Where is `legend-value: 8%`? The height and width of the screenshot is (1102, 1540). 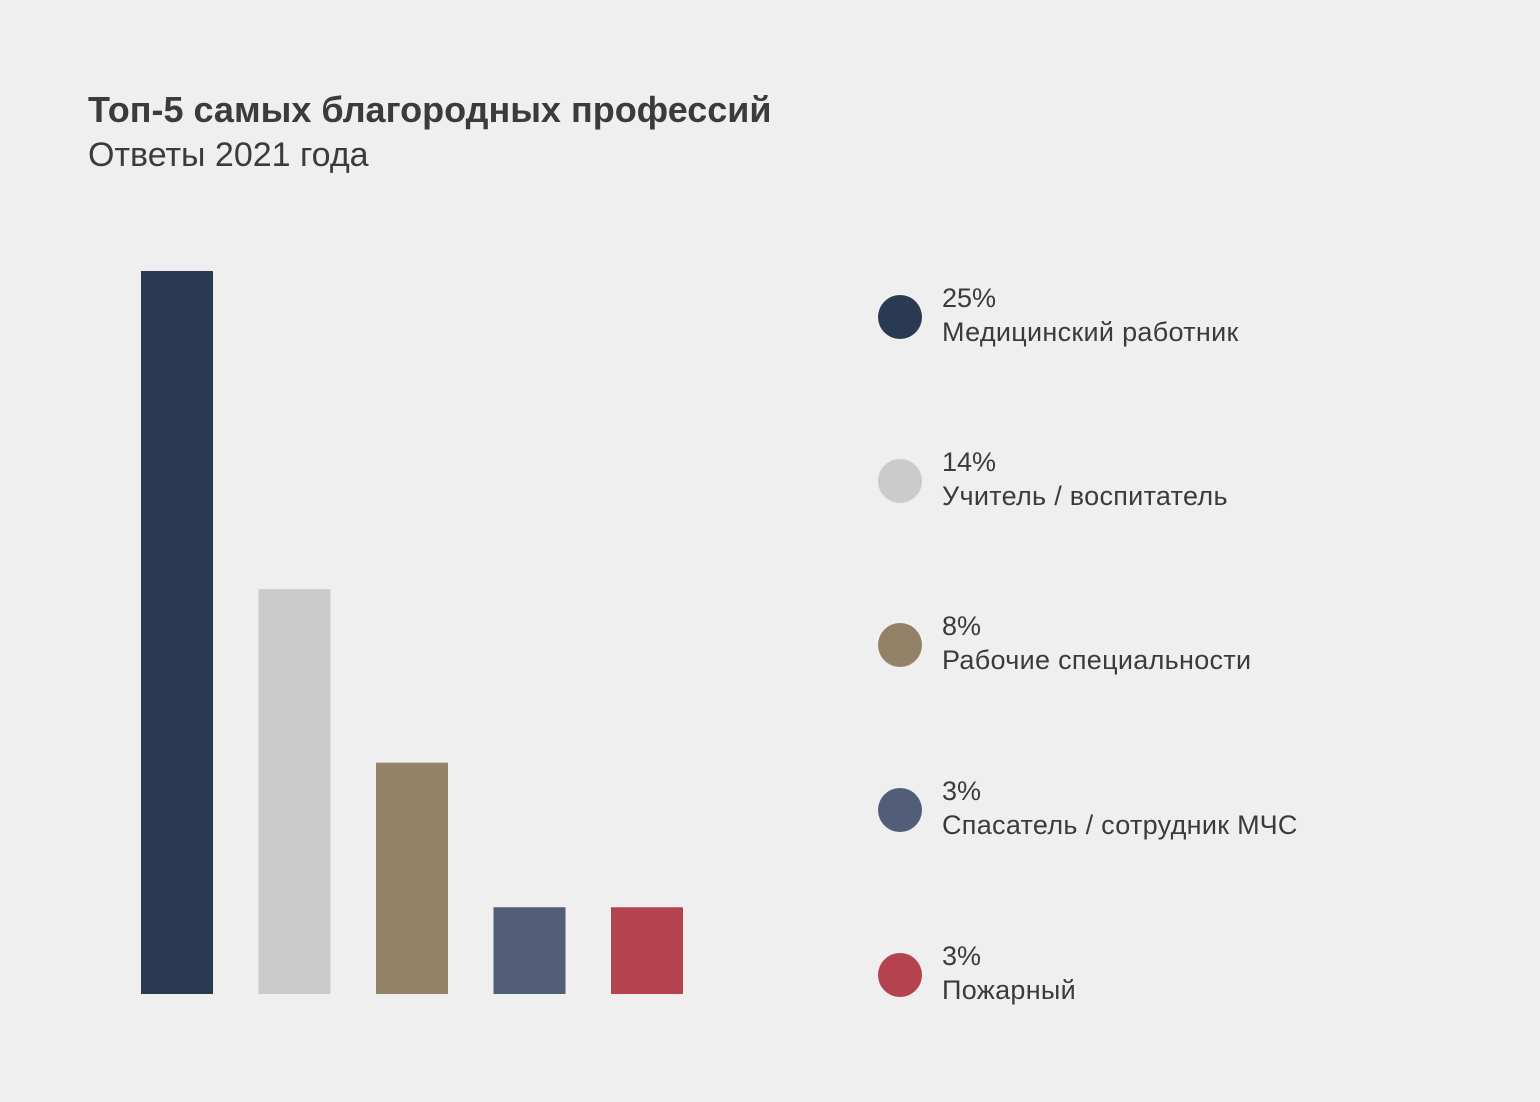
legend-value: 8% is located at coordinates (962, 626).